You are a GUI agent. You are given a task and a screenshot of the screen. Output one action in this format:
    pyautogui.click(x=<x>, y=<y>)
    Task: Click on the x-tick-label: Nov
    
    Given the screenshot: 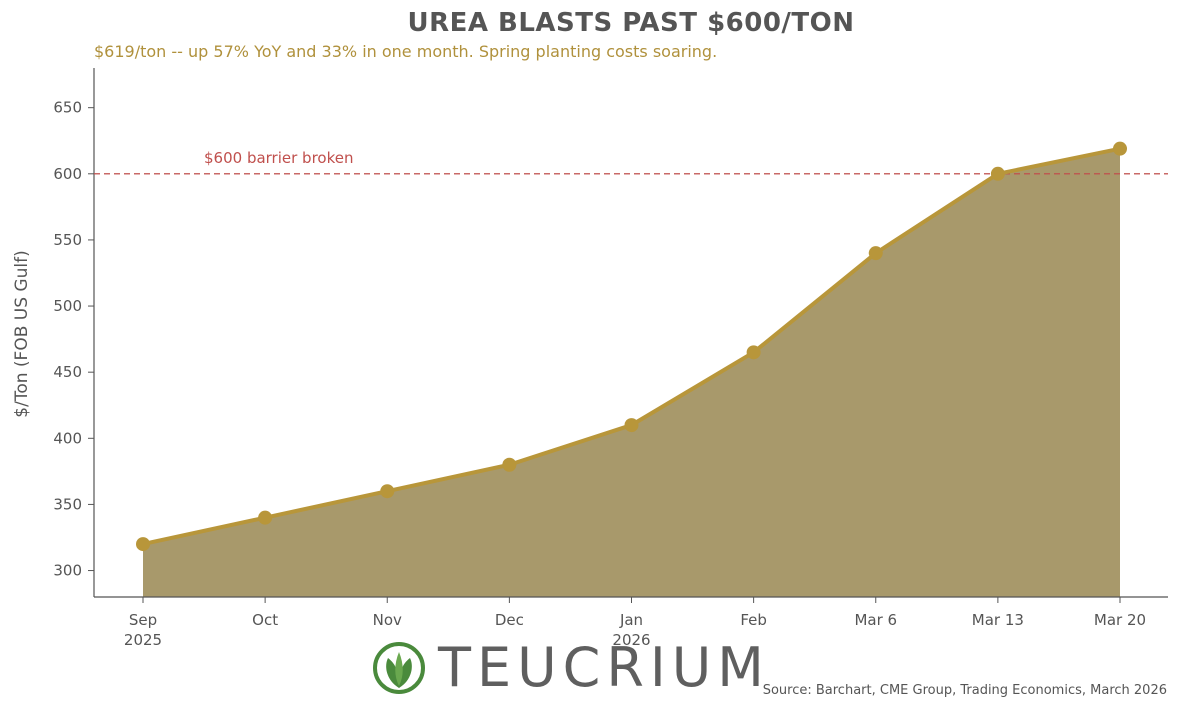 What is the action you would take?
    pyautogui.click(x=387, y=620)
    